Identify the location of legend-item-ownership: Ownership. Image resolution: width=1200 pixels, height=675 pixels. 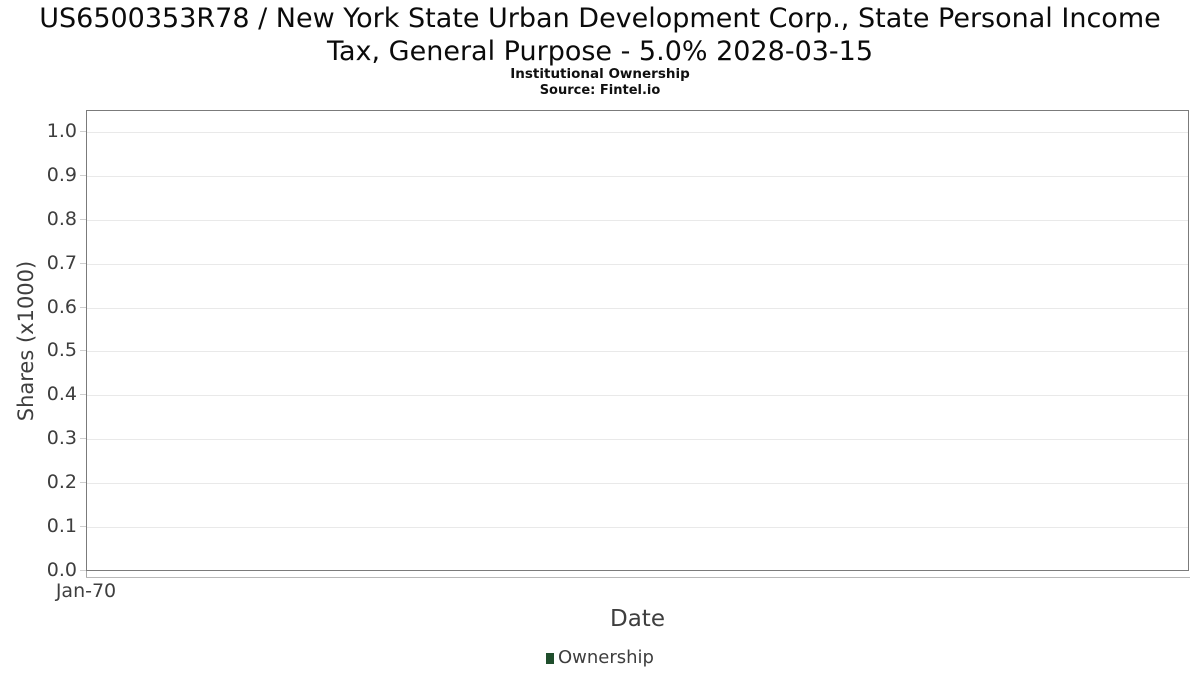
(600, 658).